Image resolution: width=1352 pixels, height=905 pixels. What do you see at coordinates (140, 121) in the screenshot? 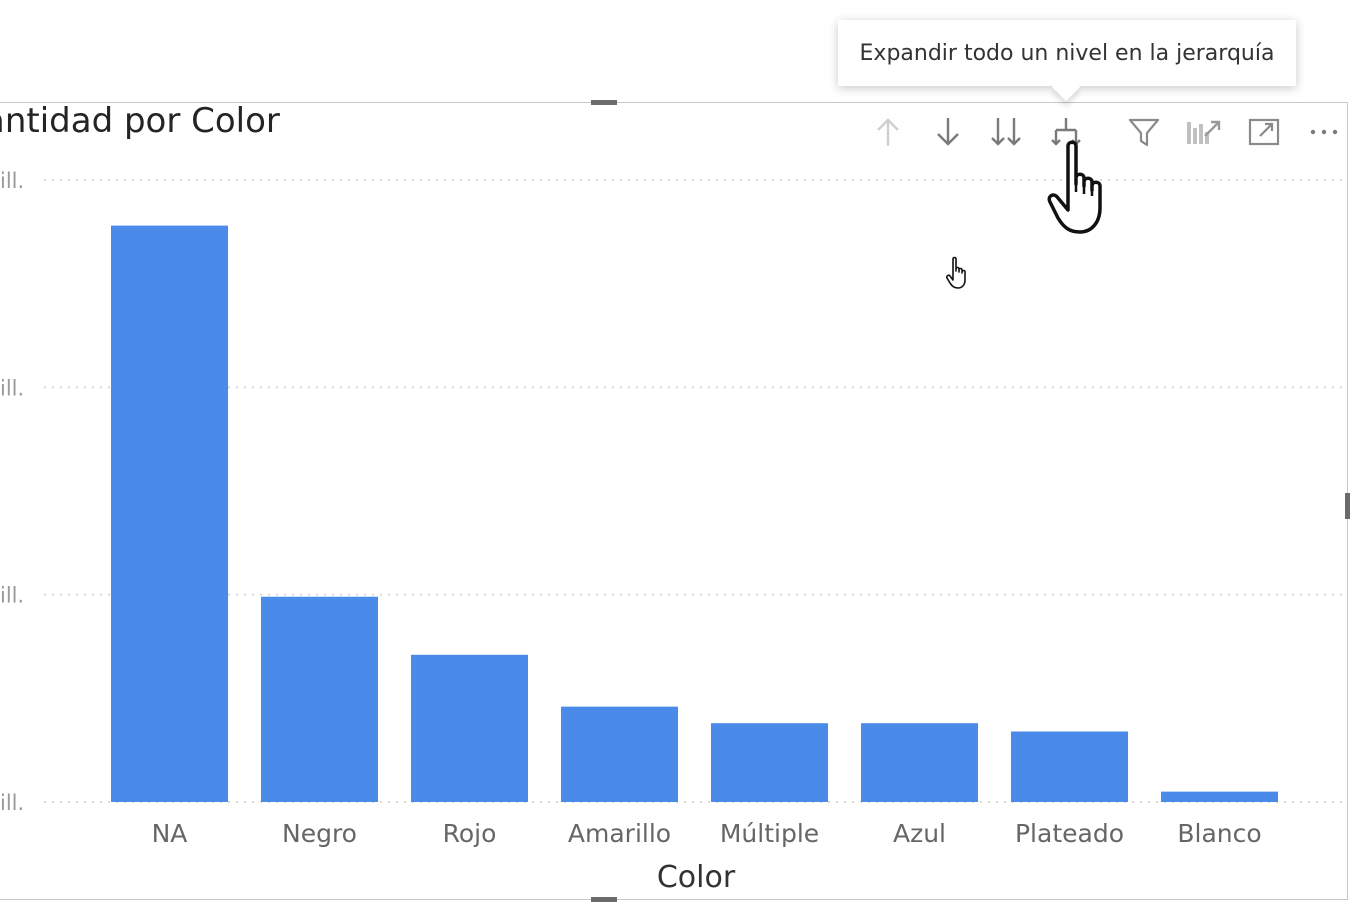
I see `chart-title: antidad por Color` at bounding box center [140, 121].